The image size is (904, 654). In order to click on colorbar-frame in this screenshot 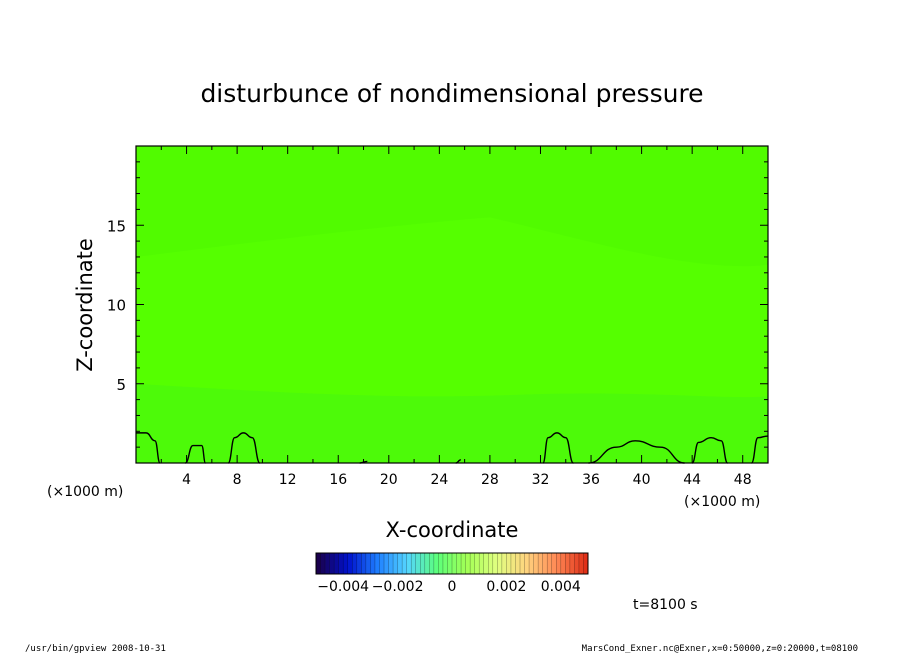, I will do `click(452, 563)`.